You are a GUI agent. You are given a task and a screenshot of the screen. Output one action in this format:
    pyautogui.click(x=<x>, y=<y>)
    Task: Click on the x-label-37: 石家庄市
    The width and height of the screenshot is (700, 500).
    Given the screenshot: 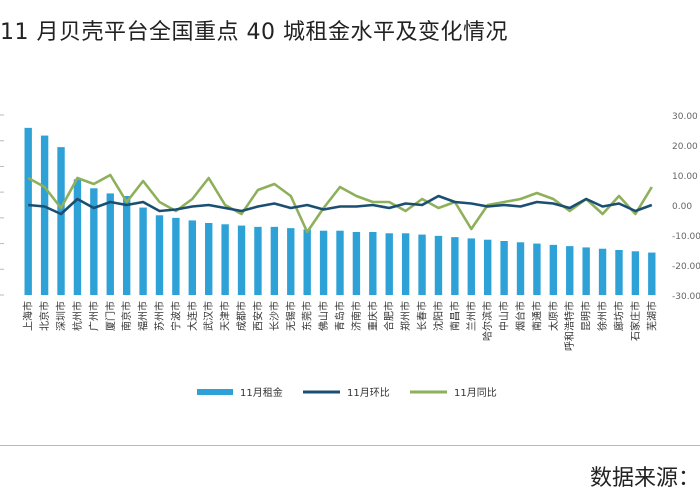 What is the action you would take?
    pyautogui.click(x=635, y=321)
    